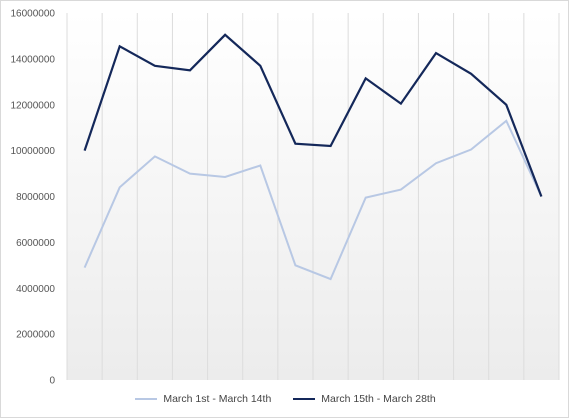 The height and width of the screenshot is (419, 569). Describe the element at coordinates (35, 243) in the screenshot. I see `y-tick-label: 6000000` at that location.